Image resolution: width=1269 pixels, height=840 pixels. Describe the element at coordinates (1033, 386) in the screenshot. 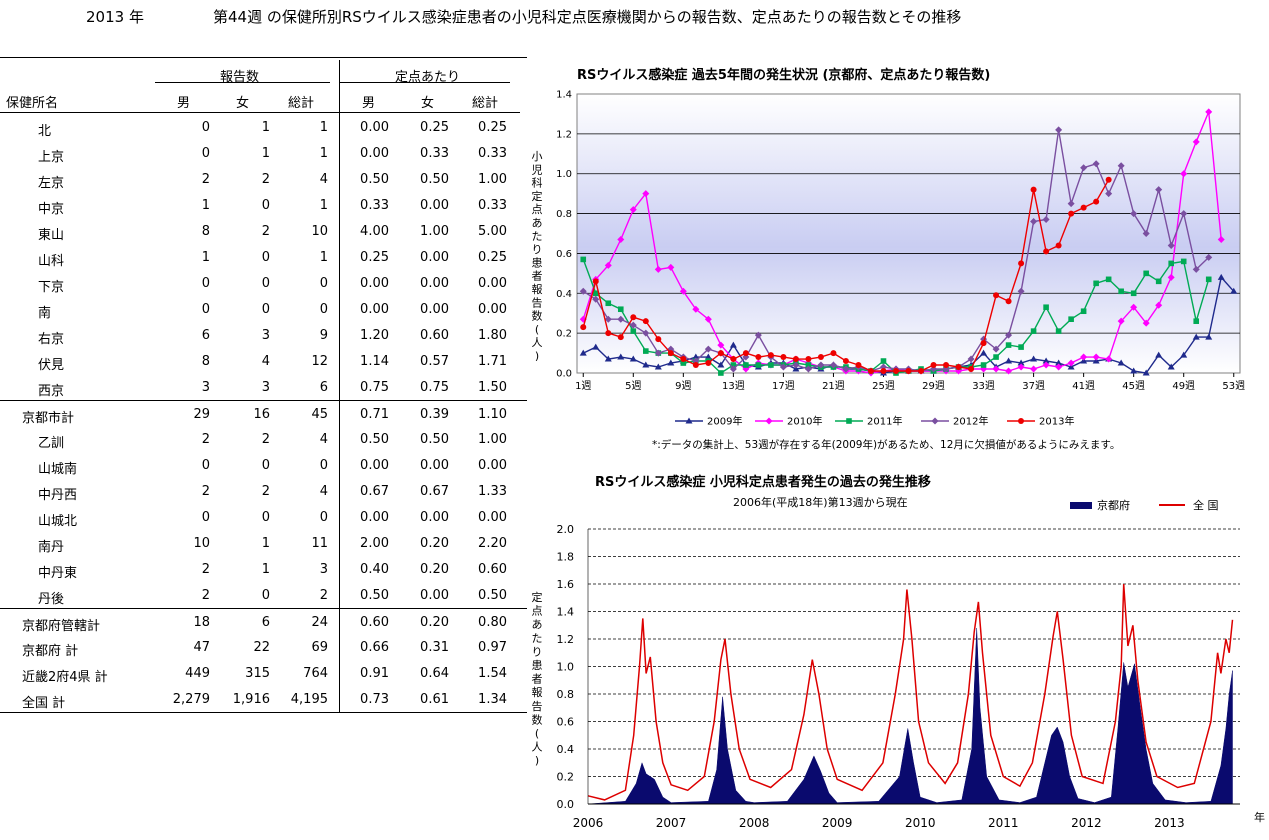

I see `x-tick-label: 37週` at that location.